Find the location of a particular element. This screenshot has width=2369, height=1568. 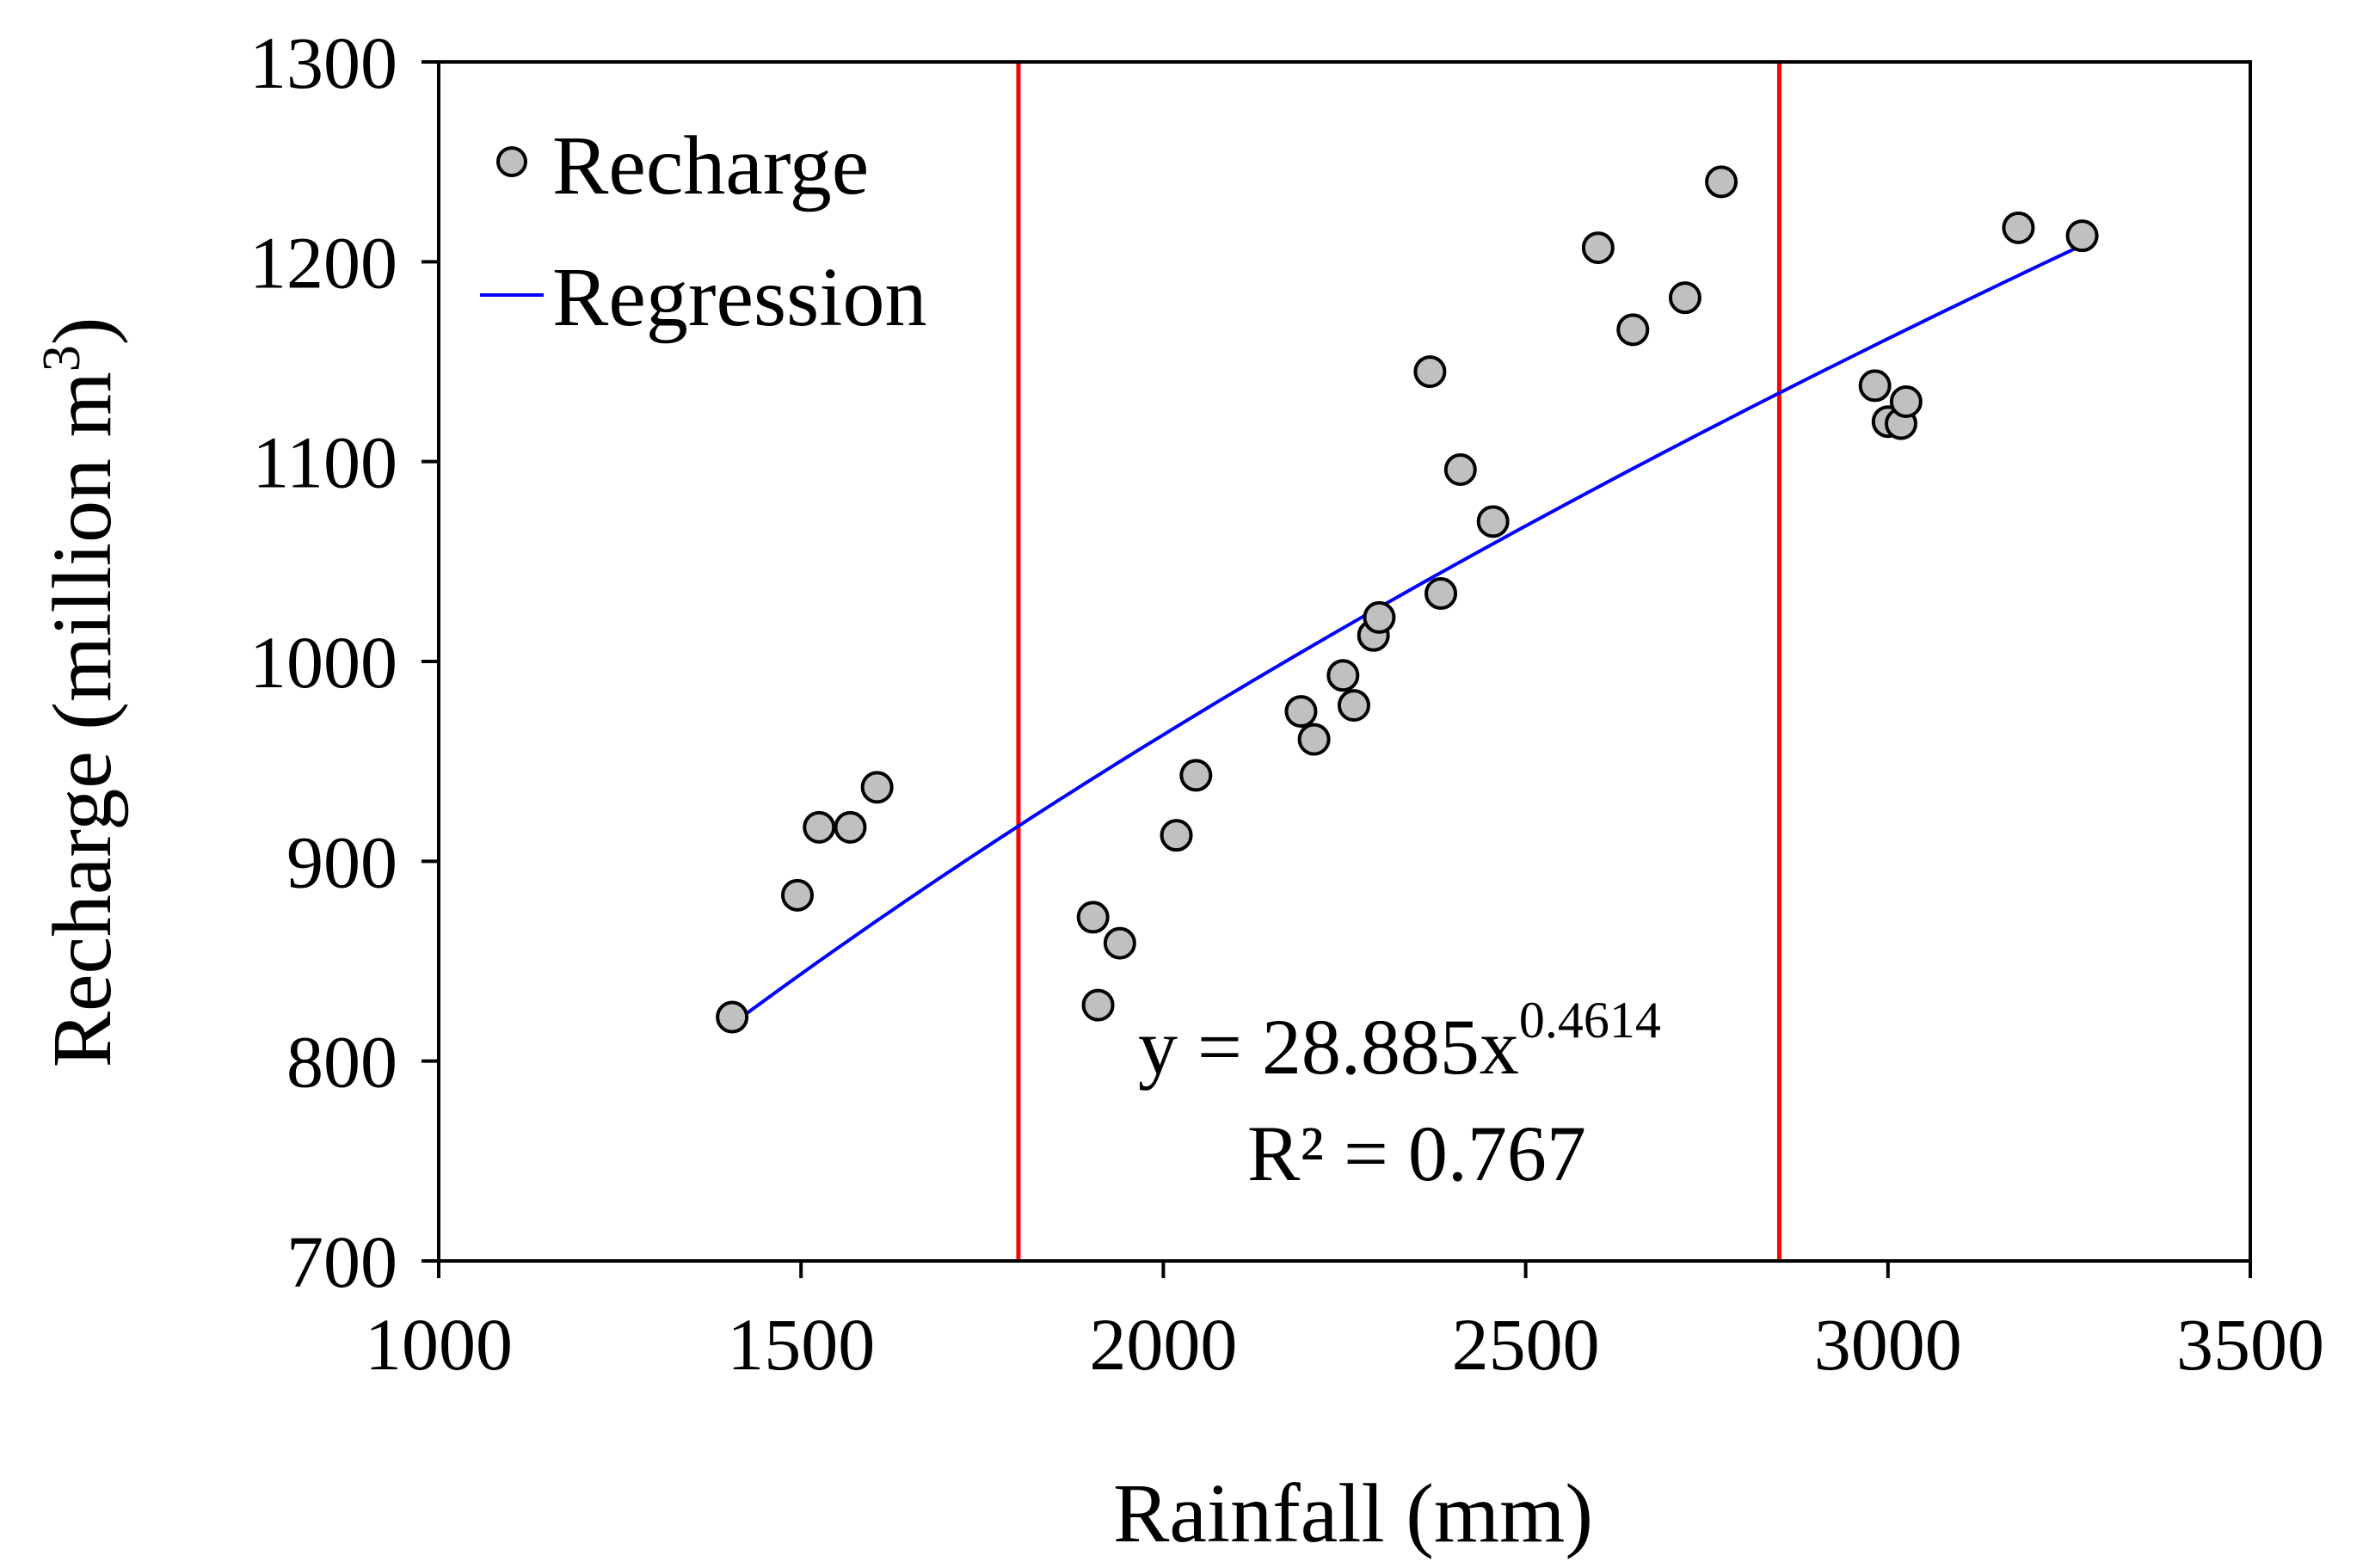

x-tick-label: 1500 is located at coordinates (801, 1345).